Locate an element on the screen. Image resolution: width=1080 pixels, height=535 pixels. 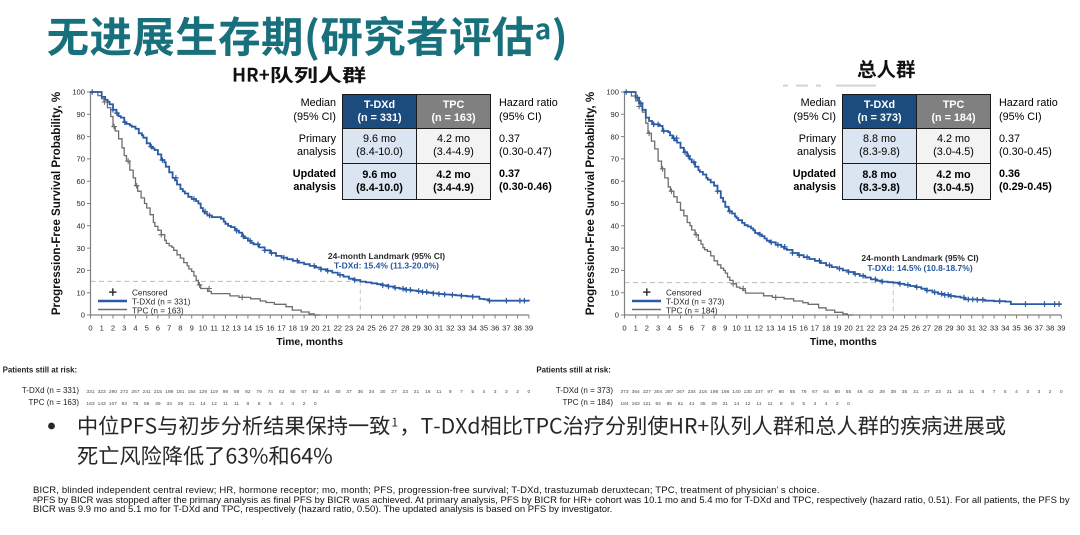
svg-text: 80 is located at coordinates (615, 136).